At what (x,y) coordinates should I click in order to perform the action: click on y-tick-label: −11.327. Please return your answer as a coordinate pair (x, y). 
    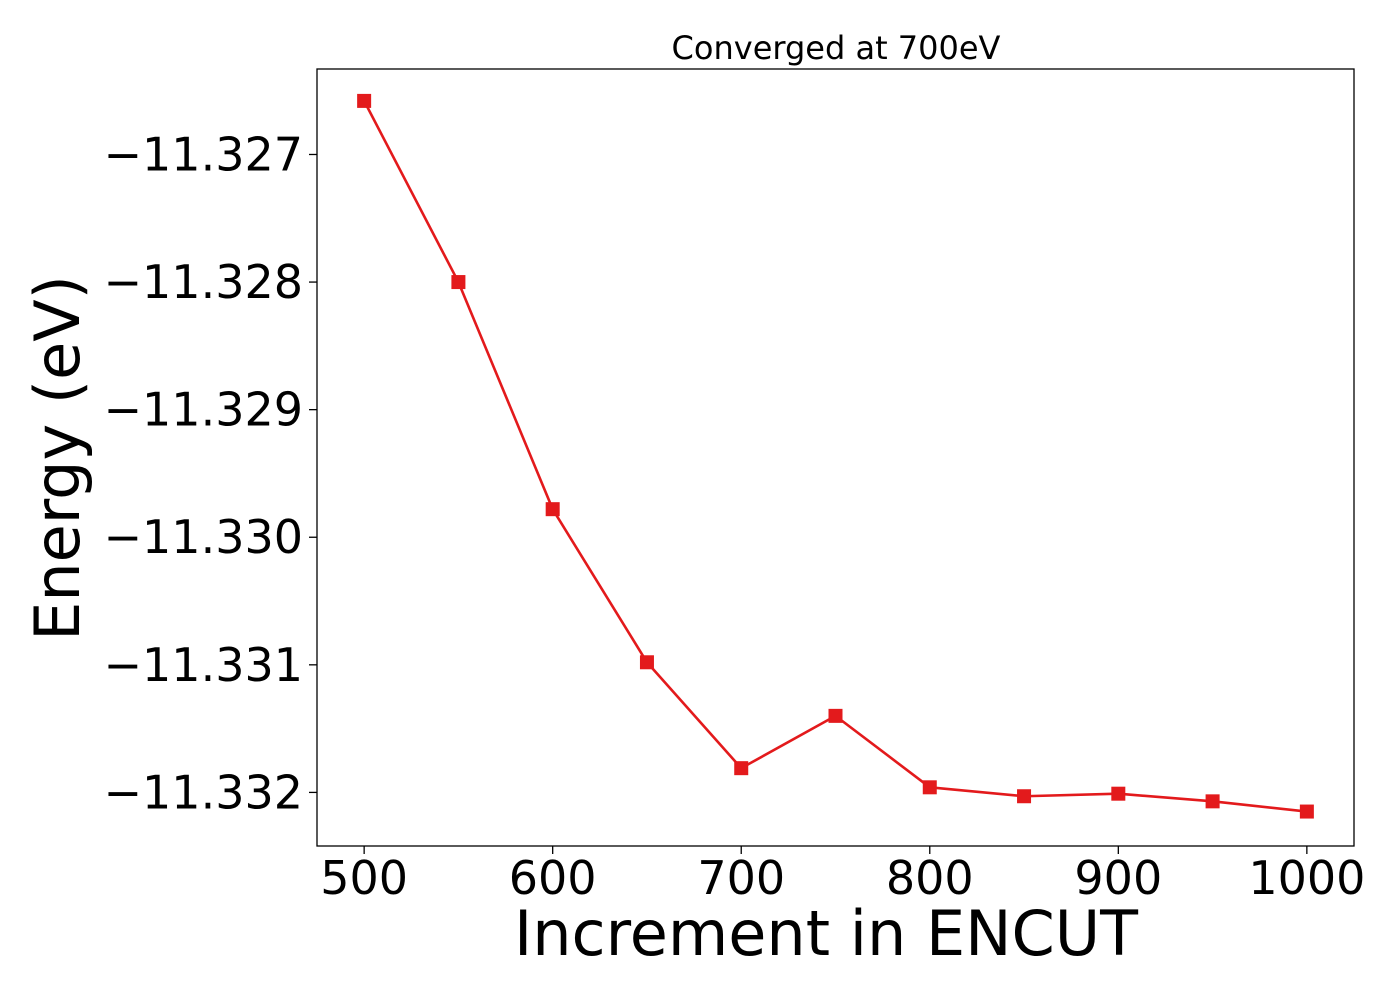
    Looking at the image, I should click on (204, 154).